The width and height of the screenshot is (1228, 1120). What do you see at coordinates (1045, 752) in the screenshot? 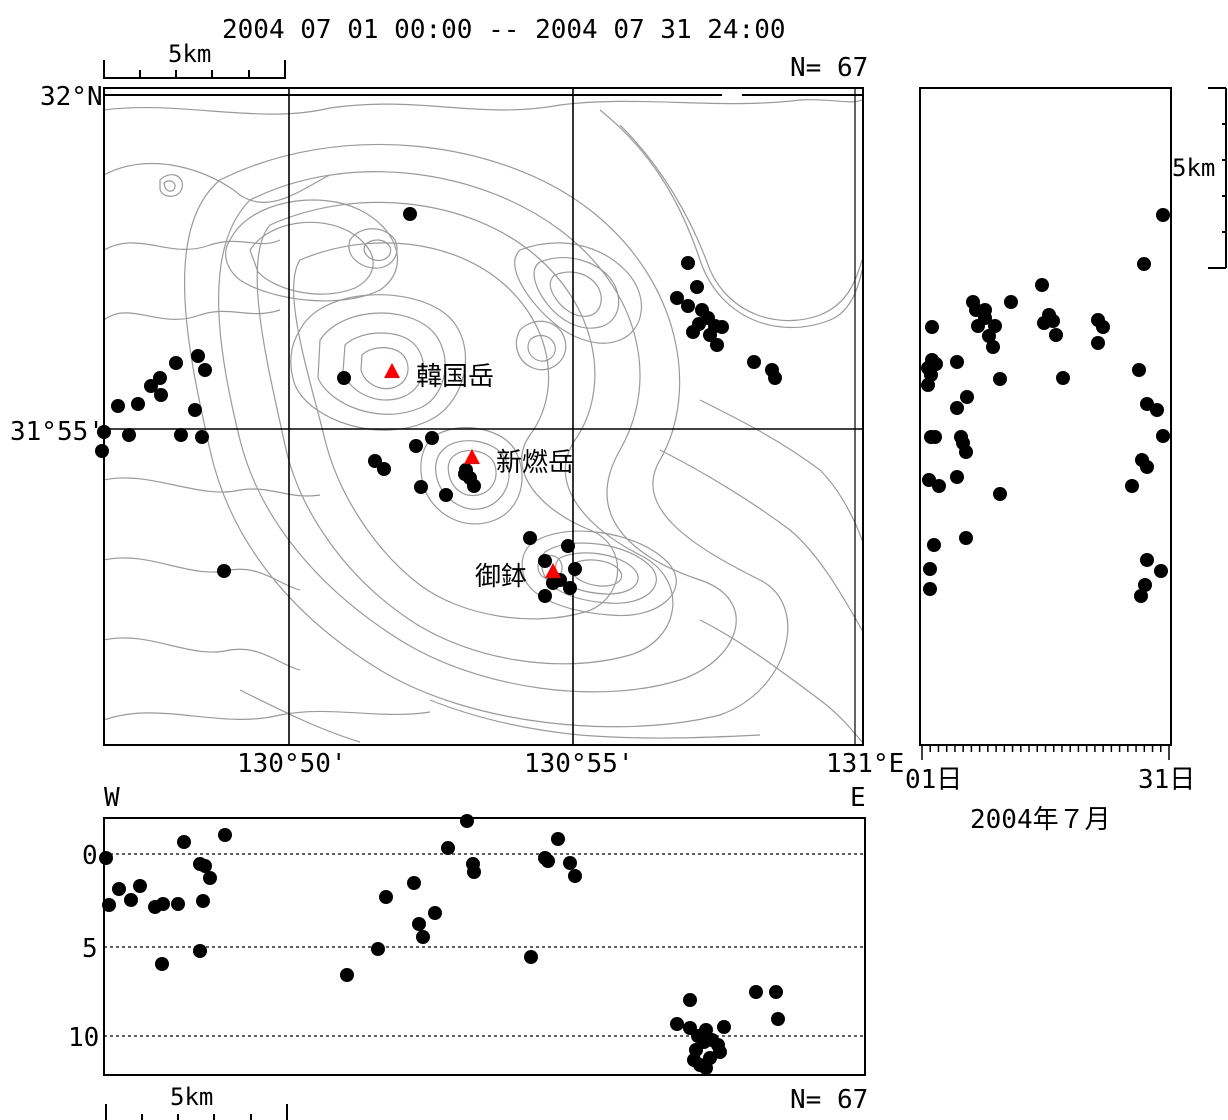
I see `day-ticks` at bounding box center [1045, 752].